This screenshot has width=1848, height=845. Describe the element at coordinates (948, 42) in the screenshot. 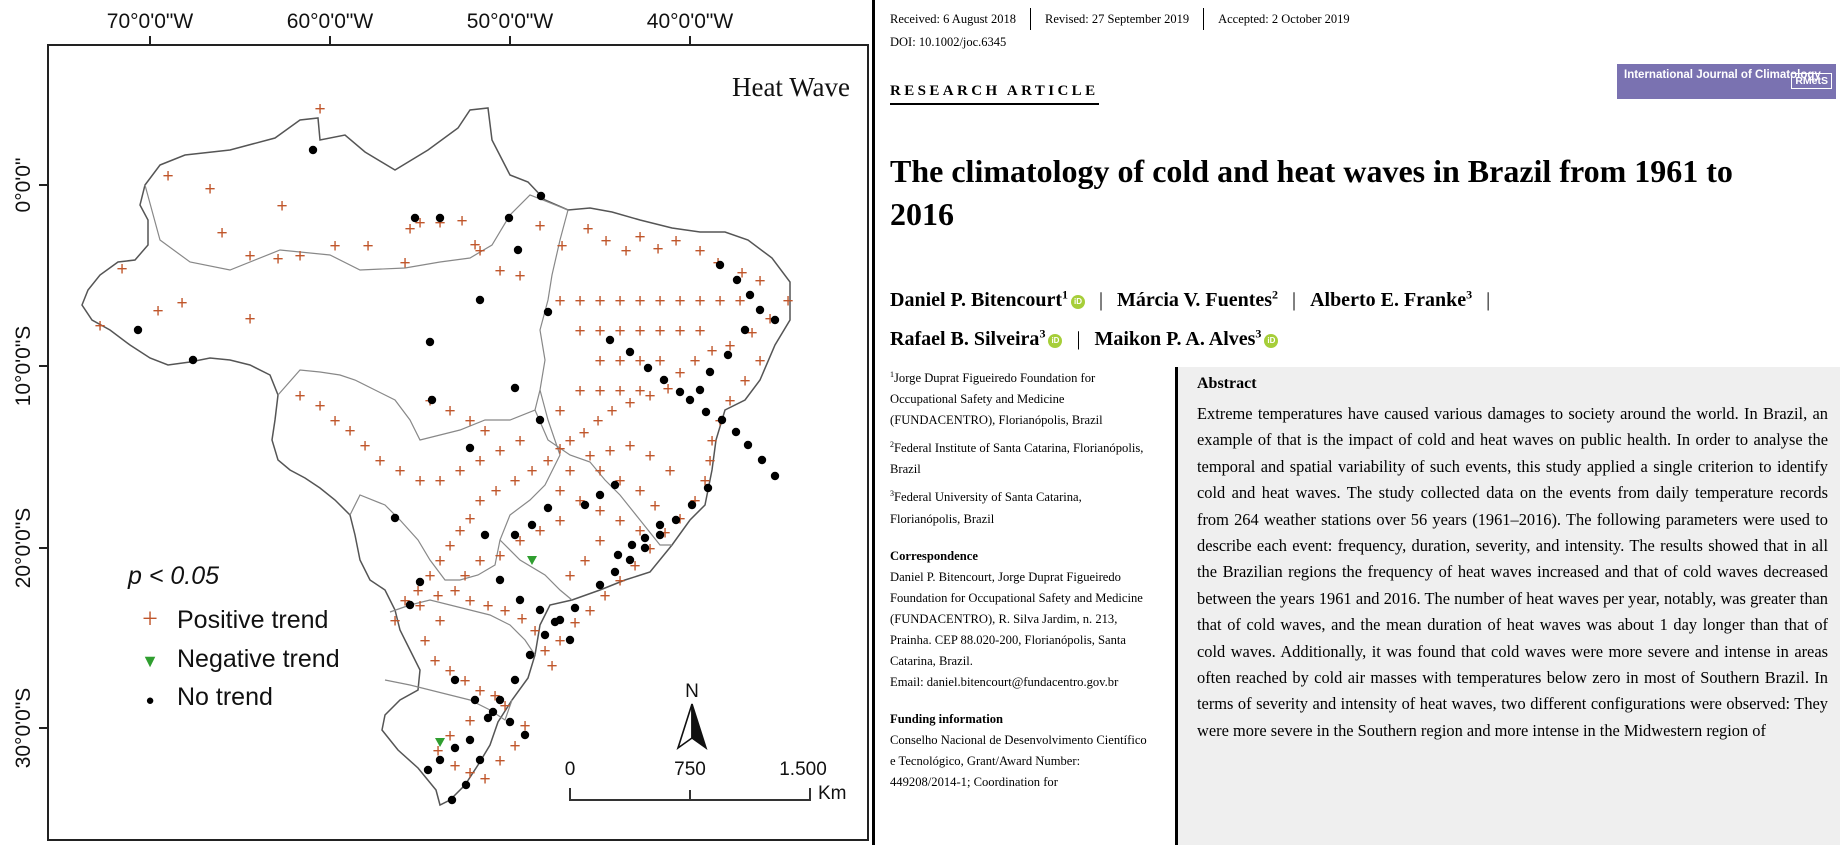

I see `doi-link: DOI: 10.1002/joc.6345` at that location.